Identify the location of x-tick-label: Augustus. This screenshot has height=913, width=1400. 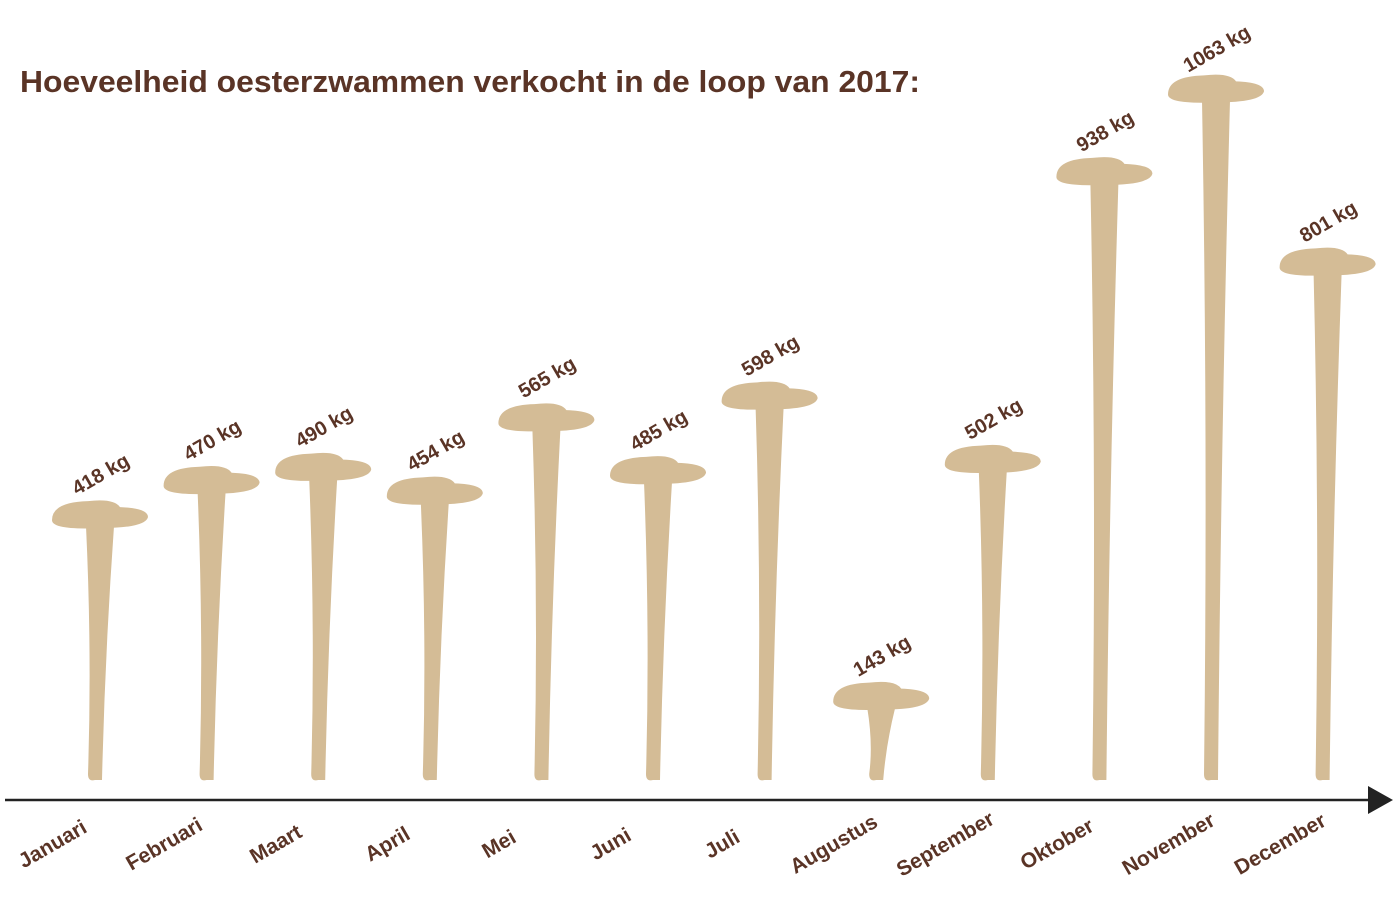
(833, 844).